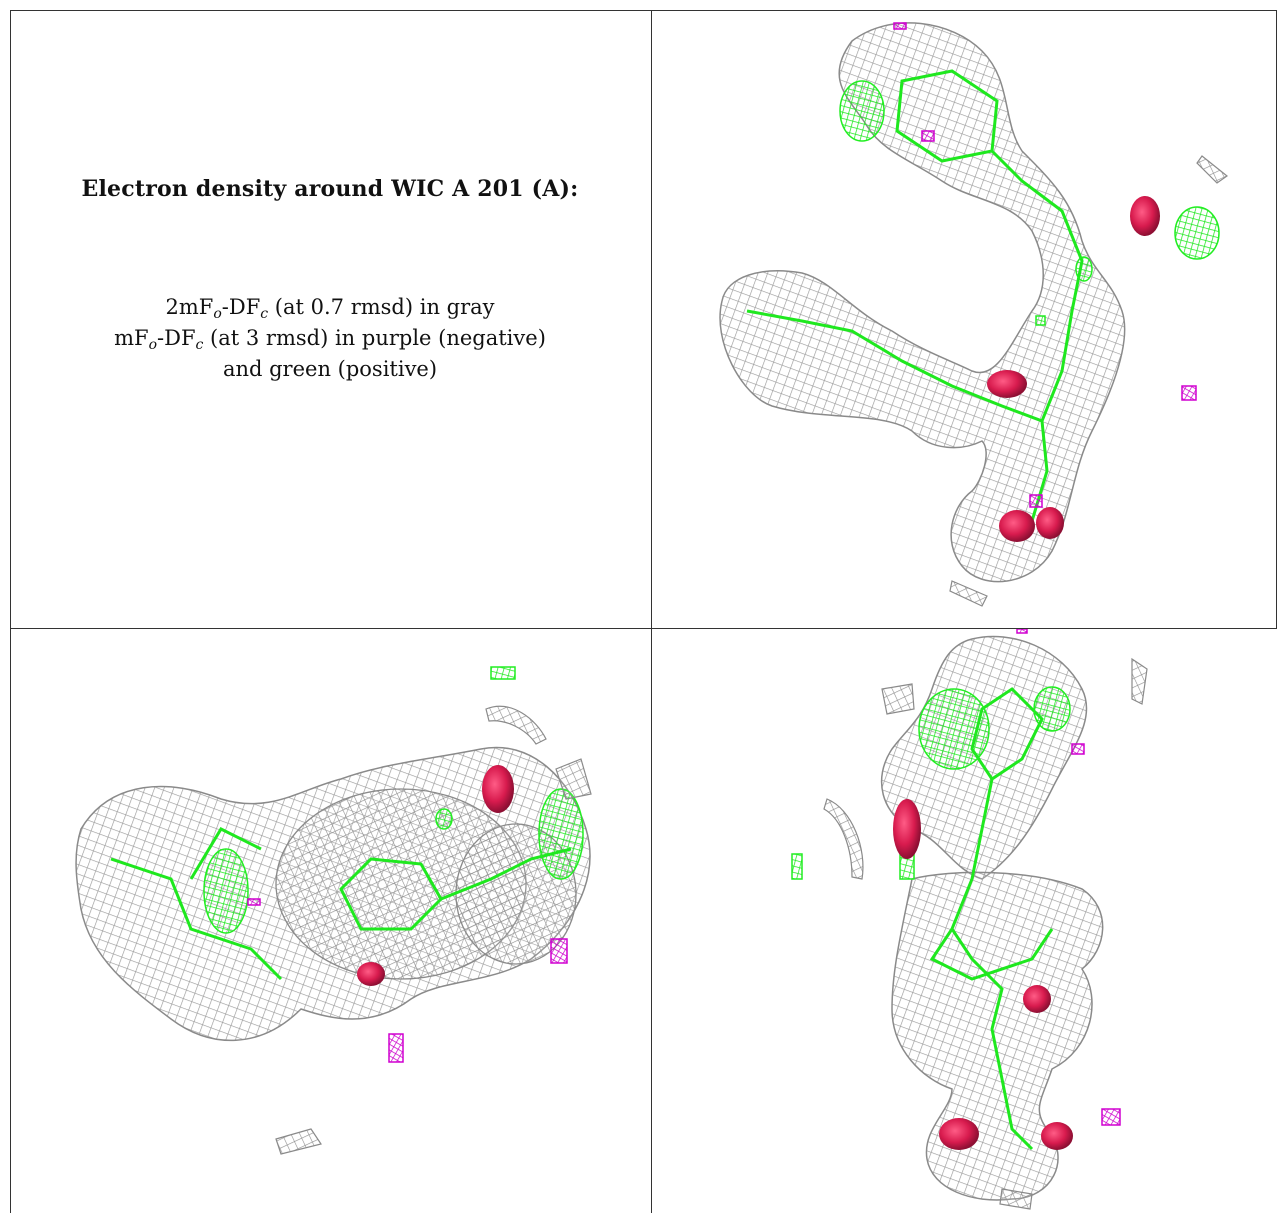  I want to click on legend-line-gray: 2mFo-DFc (at 0.7 rmsd) in gray, so click(330, 308).